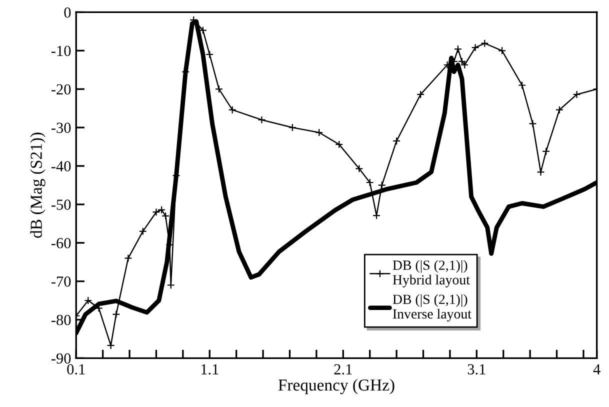 This screenshot has width=609, height=407. I want to click on x-tick-label: 3.1, so click(477, 369).